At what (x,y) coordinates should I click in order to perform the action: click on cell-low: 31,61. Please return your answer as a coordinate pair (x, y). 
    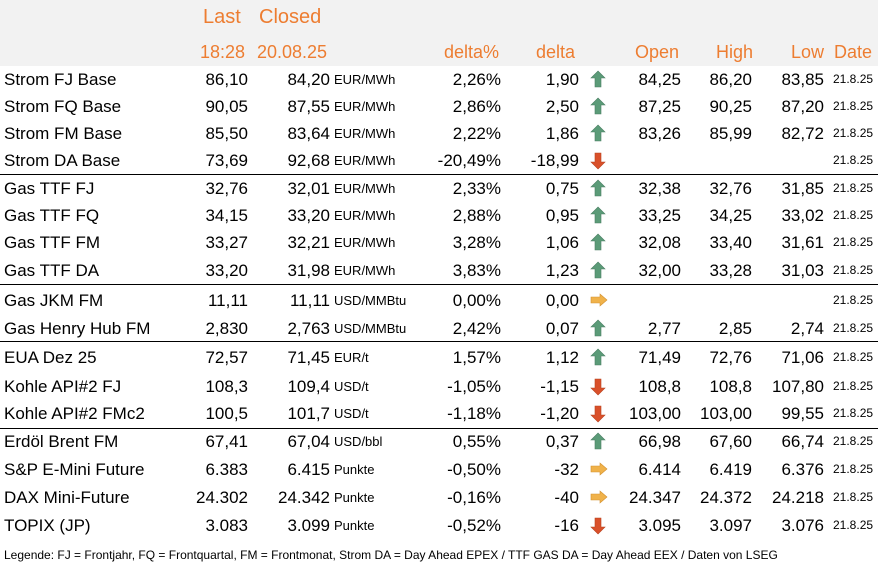
    Looking at the image, I should click on (802, 242).